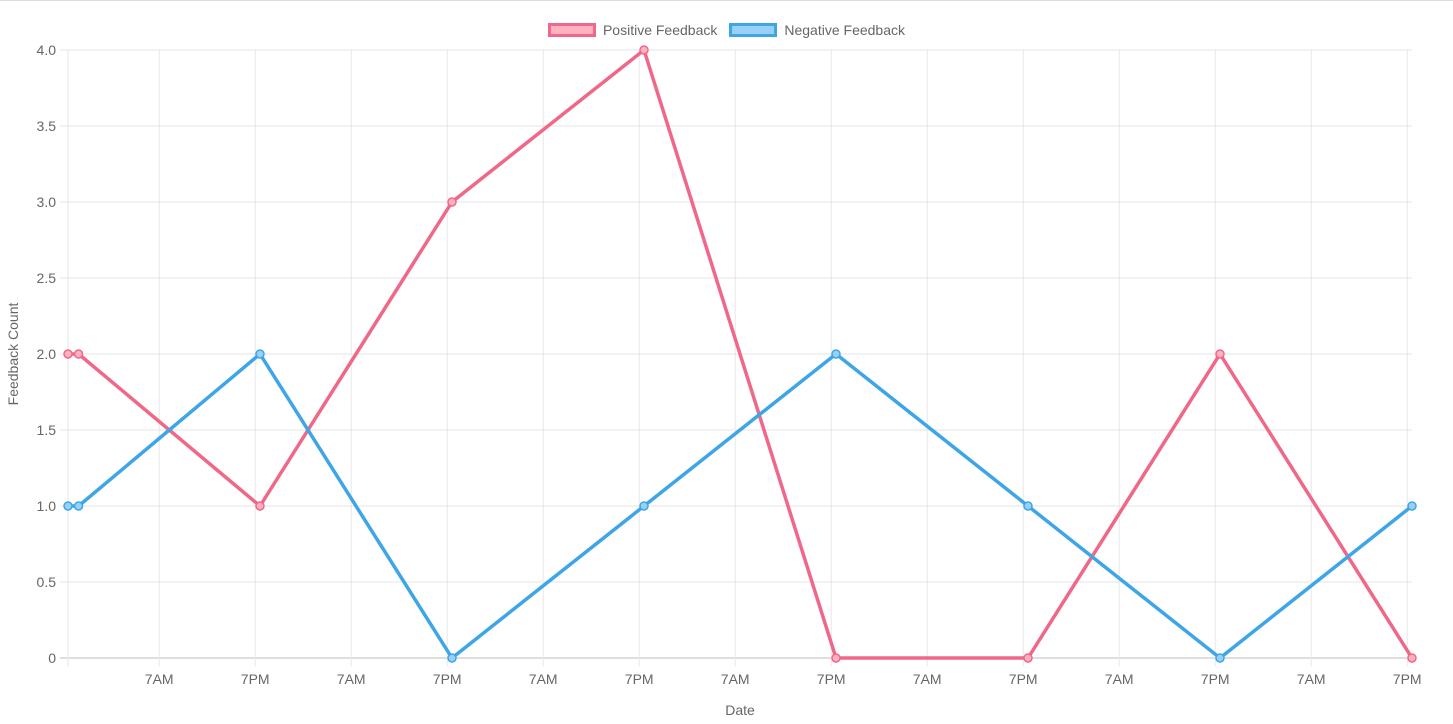  I want to click on legend-swatch-negative, so click(753, 30).